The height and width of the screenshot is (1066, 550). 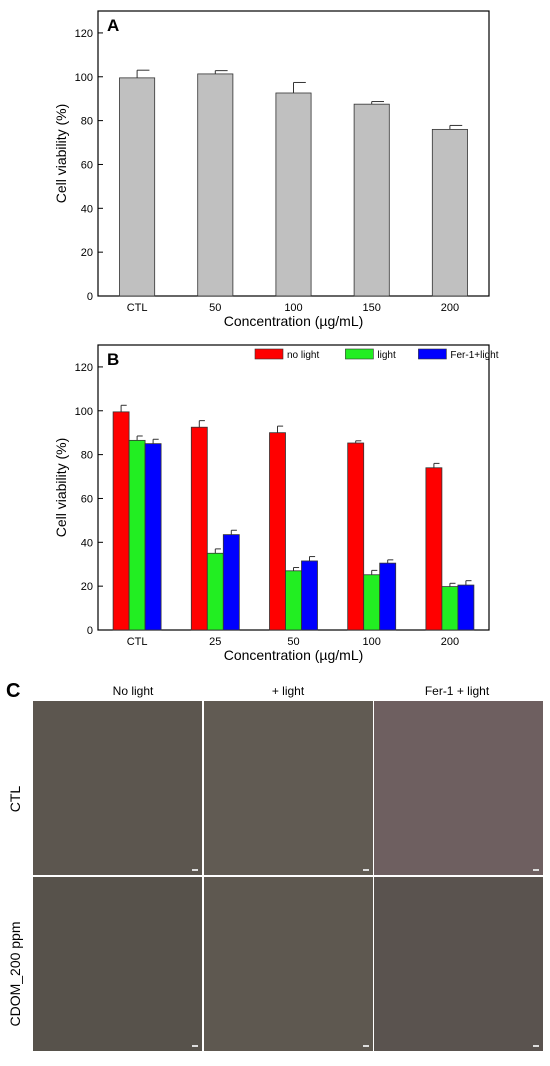 What do you see at coordinates (15, 974) in the screenshot?
I see `row-title-cdom: CDOM_200 ppm` at bounding box center [15, 974].